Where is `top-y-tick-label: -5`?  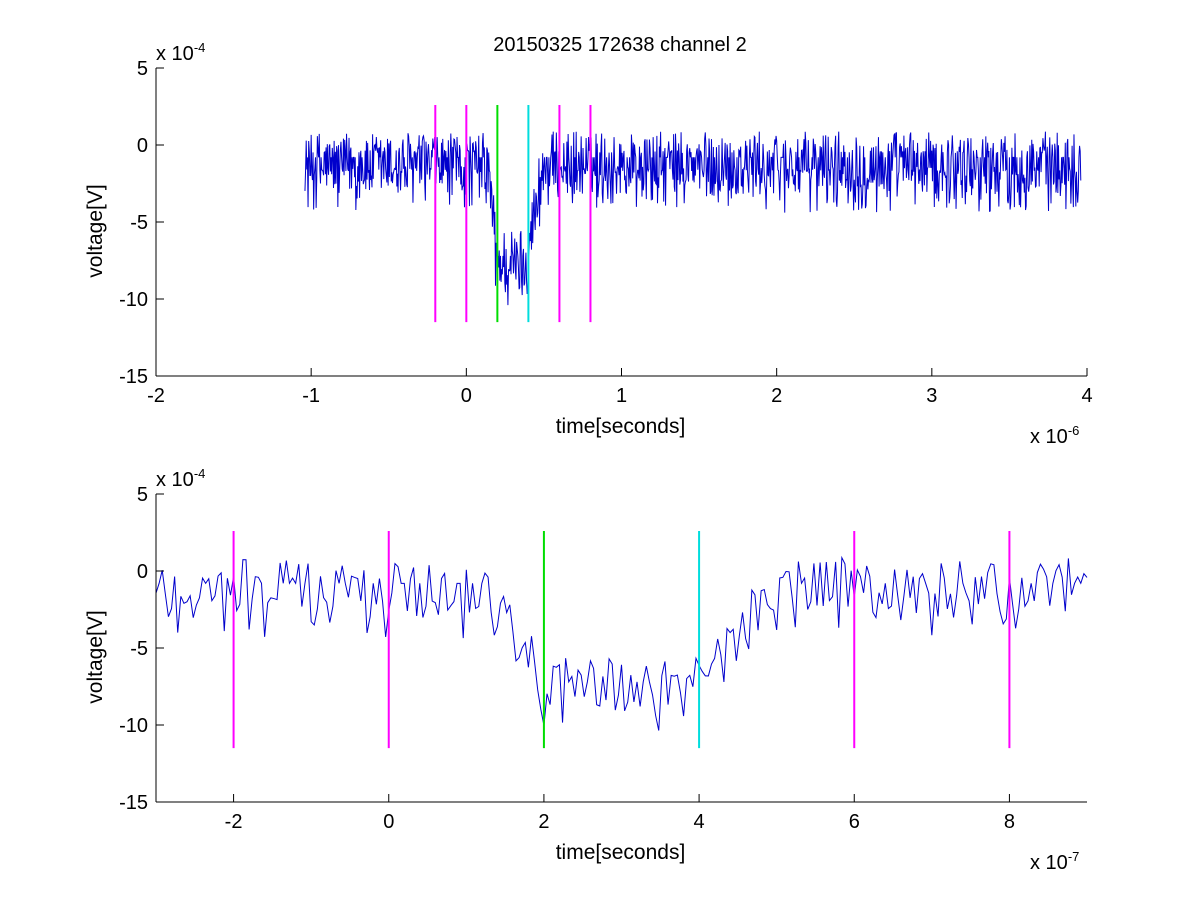 top-y-tick-label: -5 is located at coordinates (139, 223).